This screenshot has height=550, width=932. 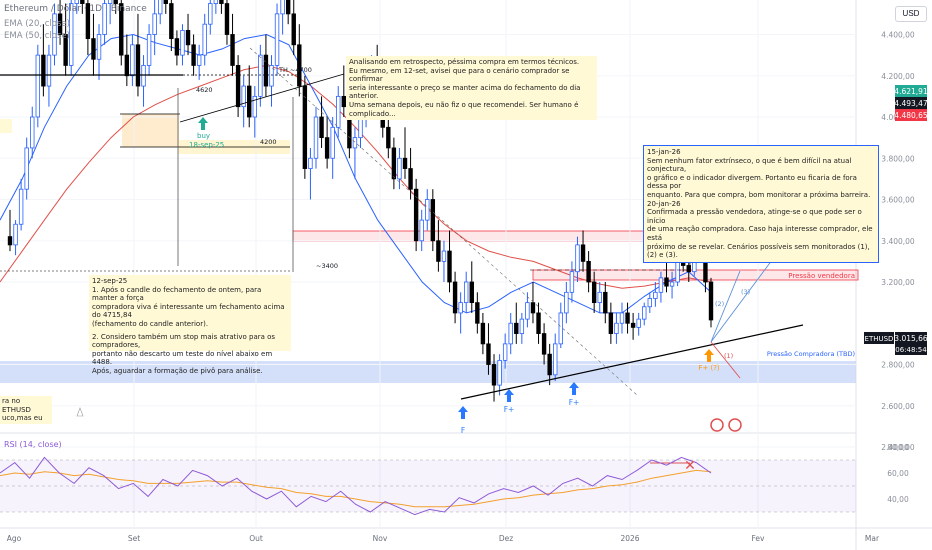 I want to click on label-f-plus-1: F+, so click(x=509, y=409).